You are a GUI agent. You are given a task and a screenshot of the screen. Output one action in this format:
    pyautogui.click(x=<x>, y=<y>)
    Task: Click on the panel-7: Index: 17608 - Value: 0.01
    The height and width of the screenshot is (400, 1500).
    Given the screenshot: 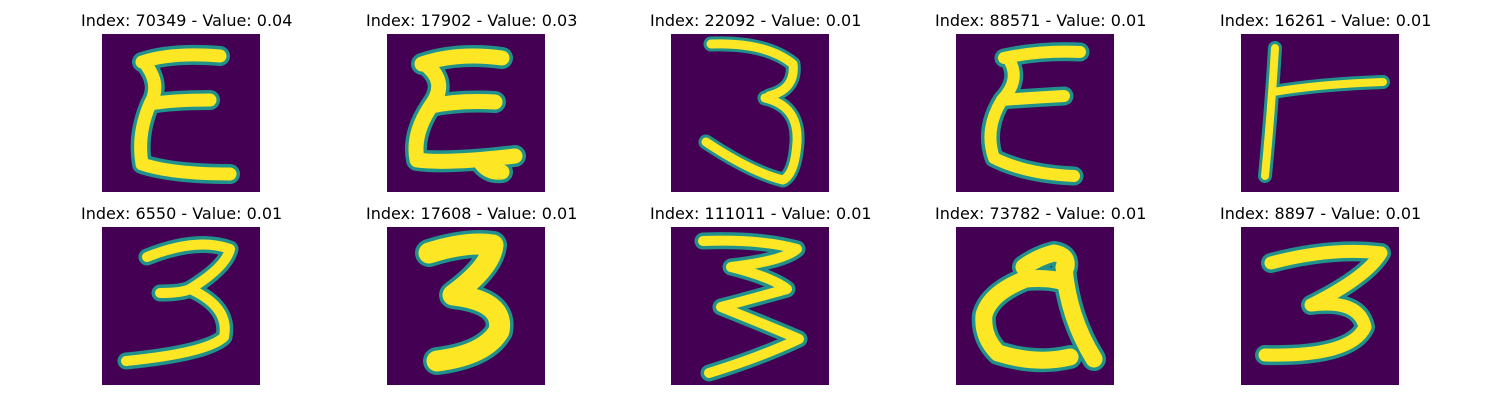 What is the action you would take?
    pyautogui.click(x=472, y=294)
    